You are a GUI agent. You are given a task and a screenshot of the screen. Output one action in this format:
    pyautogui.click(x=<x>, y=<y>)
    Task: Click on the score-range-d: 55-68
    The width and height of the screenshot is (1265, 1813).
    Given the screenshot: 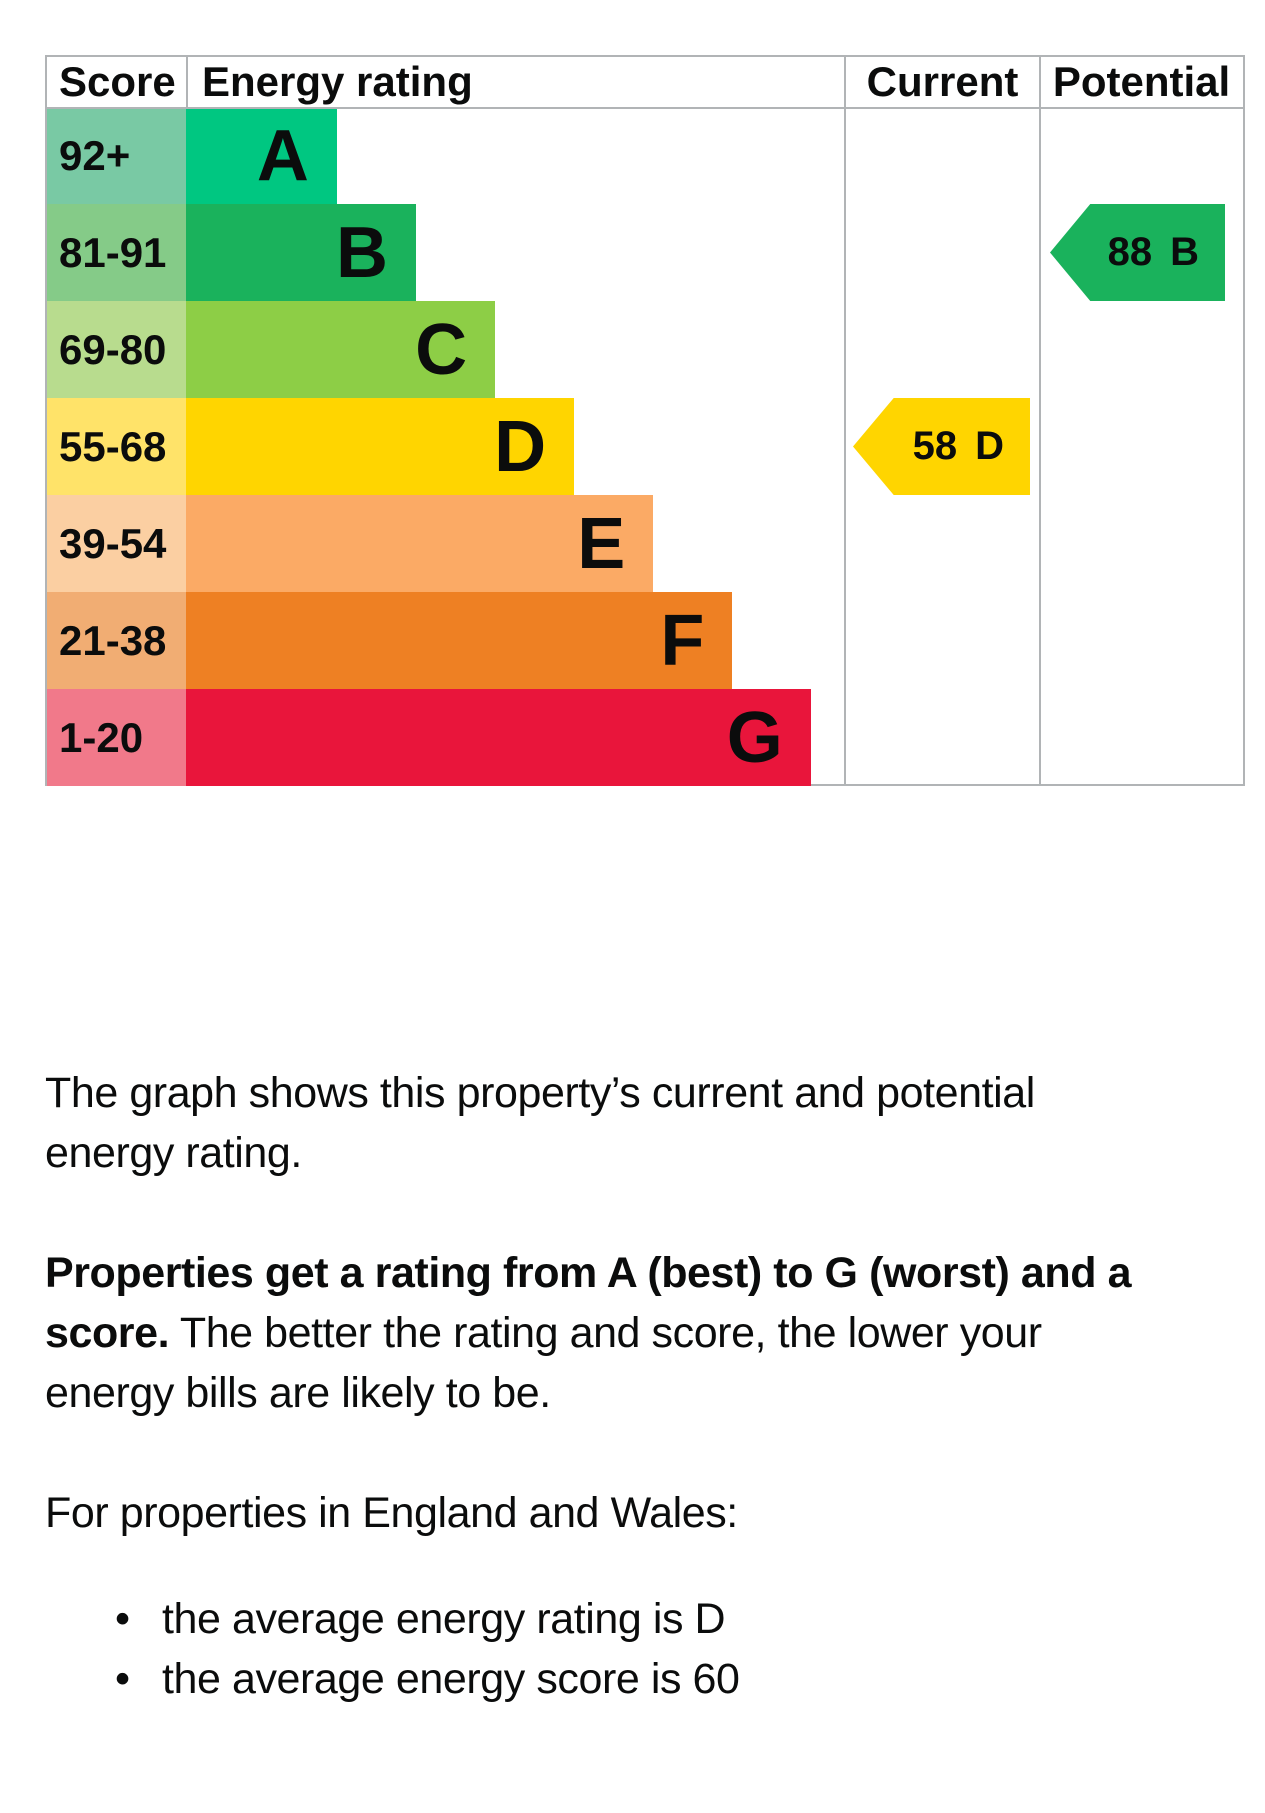 What is the action you would take?
    pyautogui.click(x=116, y=446)
    